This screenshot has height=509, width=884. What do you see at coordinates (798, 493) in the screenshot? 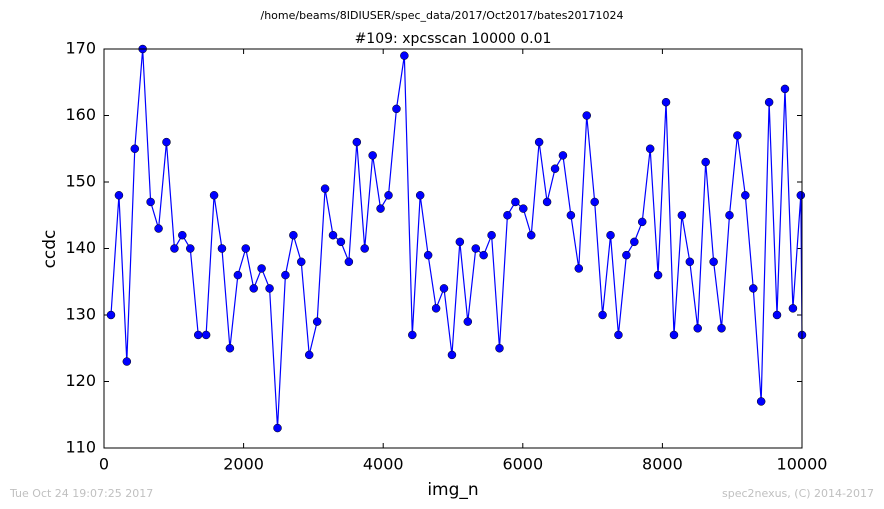
I see `footer-credit: spec2nexus, (C) 2014-2017` at bounding box center [798, 493].